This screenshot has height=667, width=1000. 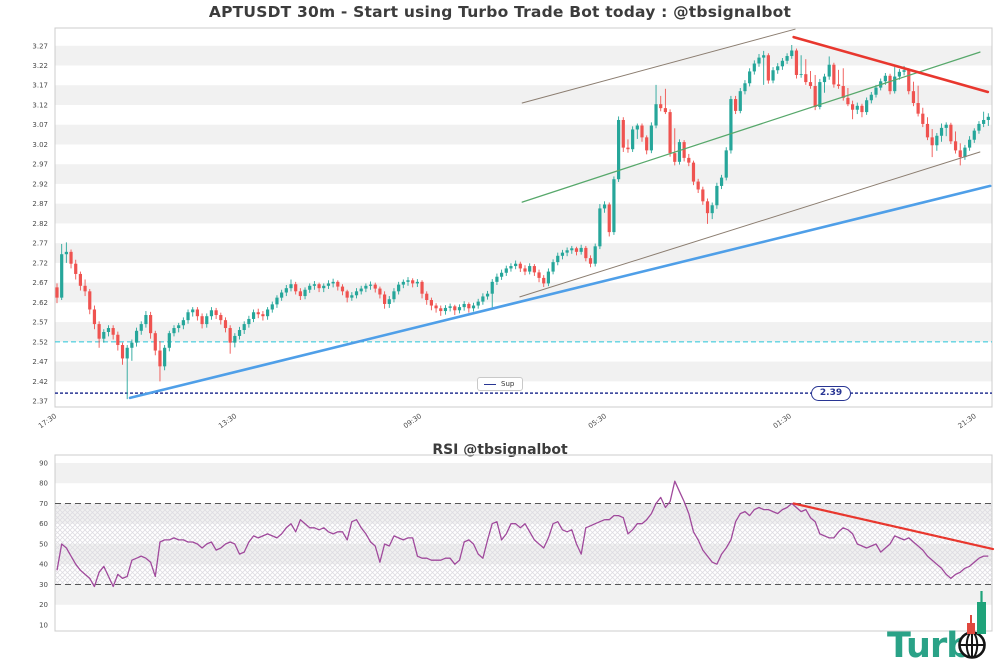 I want to click on turbo-logo: Turb, so click(x=942, y=626).